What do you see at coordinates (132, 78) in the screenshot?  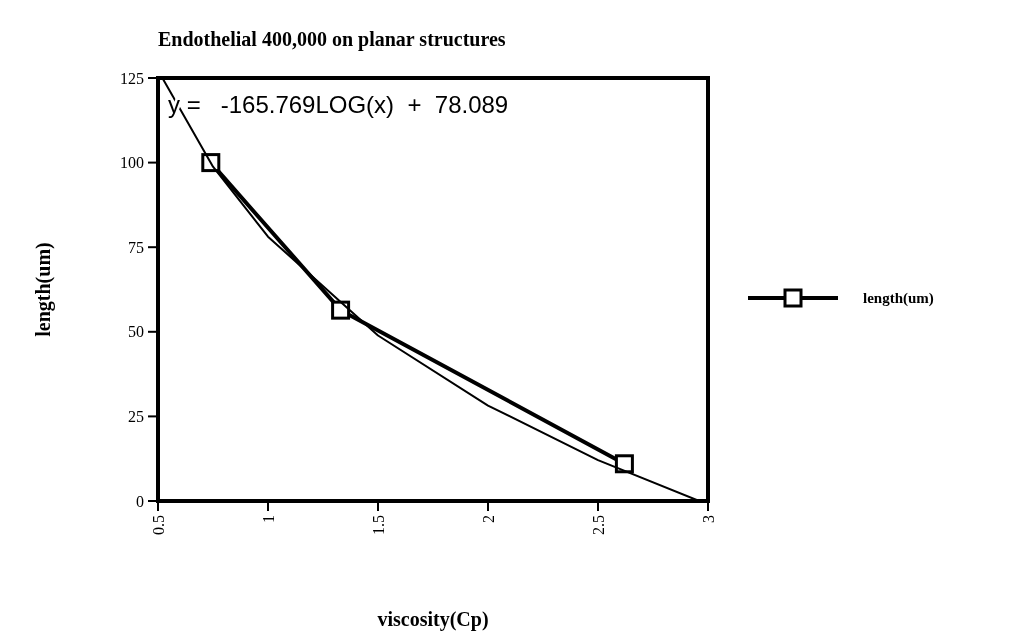 I see `y-tick-label: 125` at bounding box center [132, 78].